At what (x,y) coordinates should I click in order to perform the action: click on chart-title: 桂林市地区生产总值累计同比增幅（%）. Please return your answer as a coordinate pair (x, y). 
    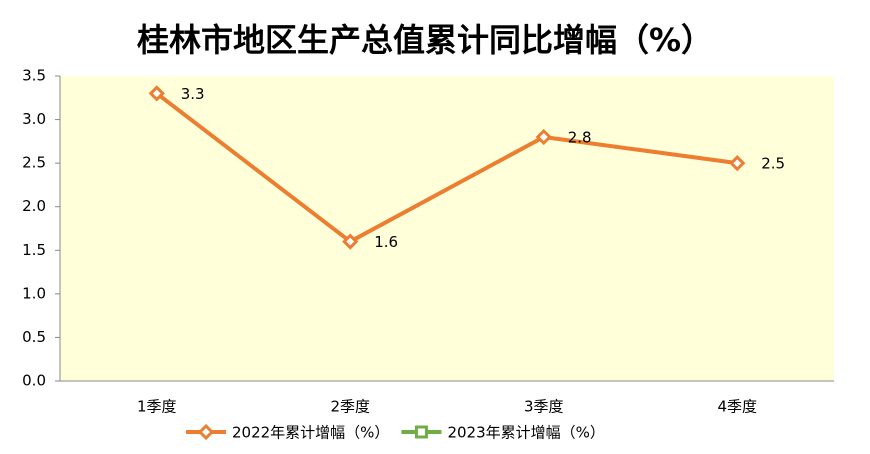
    Looking at the image, I should click on (425, 40).